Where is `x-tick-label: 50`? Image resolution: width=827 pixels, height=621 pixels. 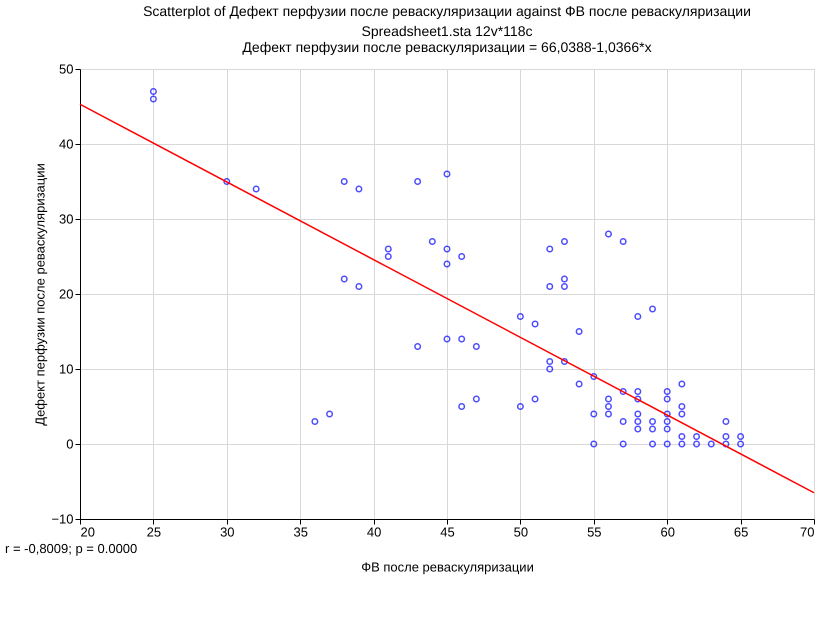
x-tick-label: 50 is located at coordinates (521, 532).